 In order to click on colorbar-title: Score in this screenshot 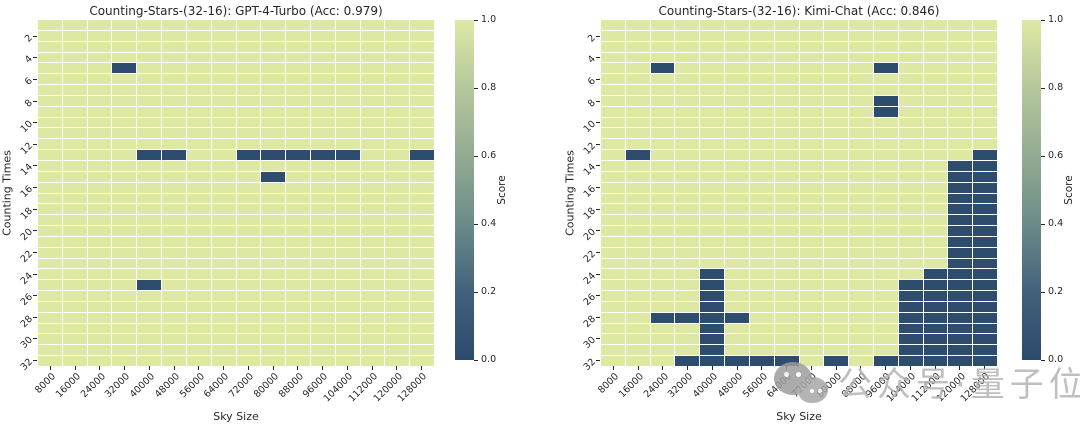, I will do `click(502, 190)`.